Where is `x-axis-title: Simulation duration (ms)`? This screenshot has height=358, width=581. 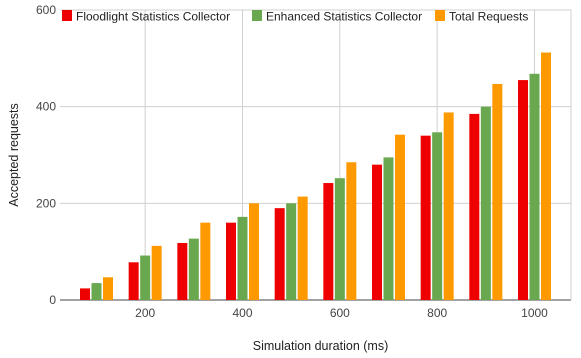
x-axis-title: Simulation duration (ms) is located at coordinates (320, 346).